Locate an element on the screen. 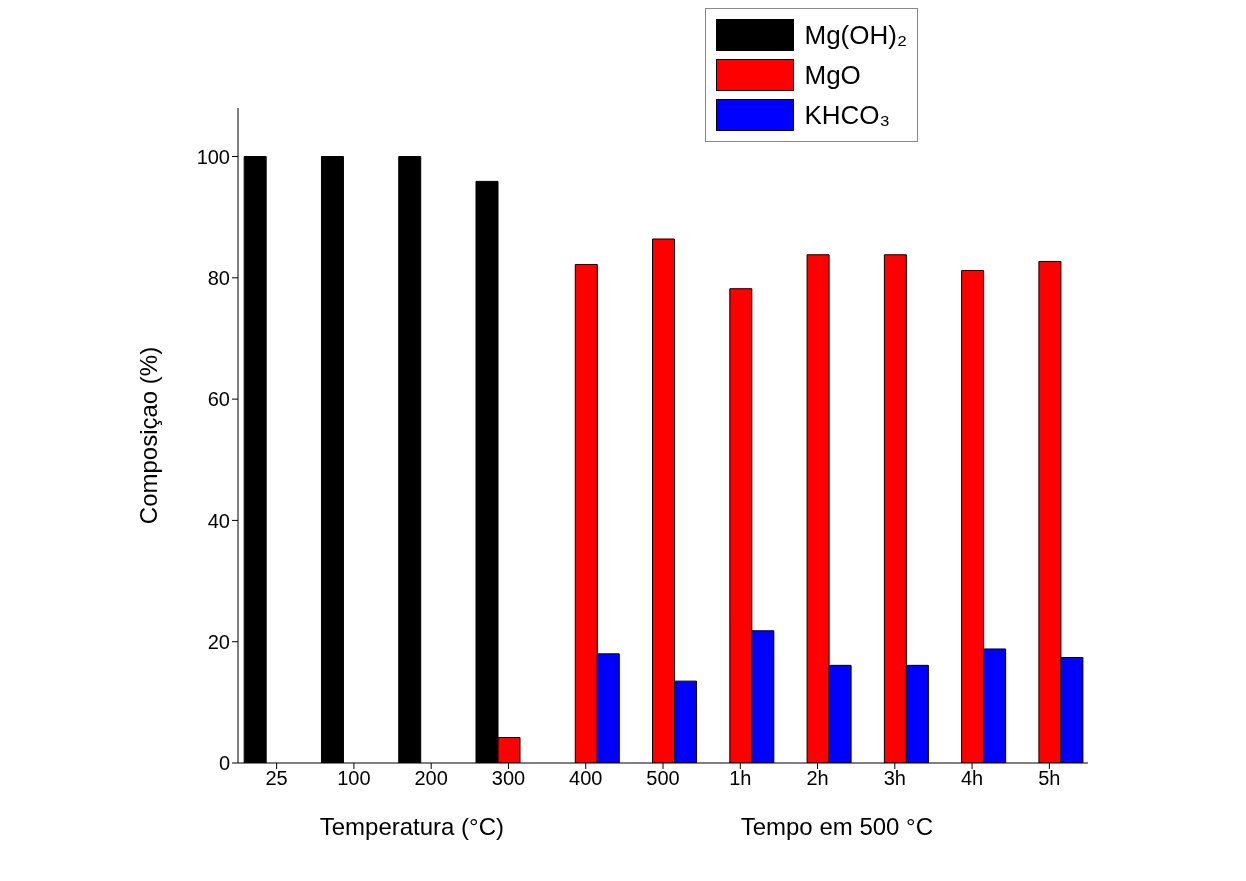 The height and width of the screenshot is (881, 1246). x-tick-label: 300 is located at coordinates (508, 778).